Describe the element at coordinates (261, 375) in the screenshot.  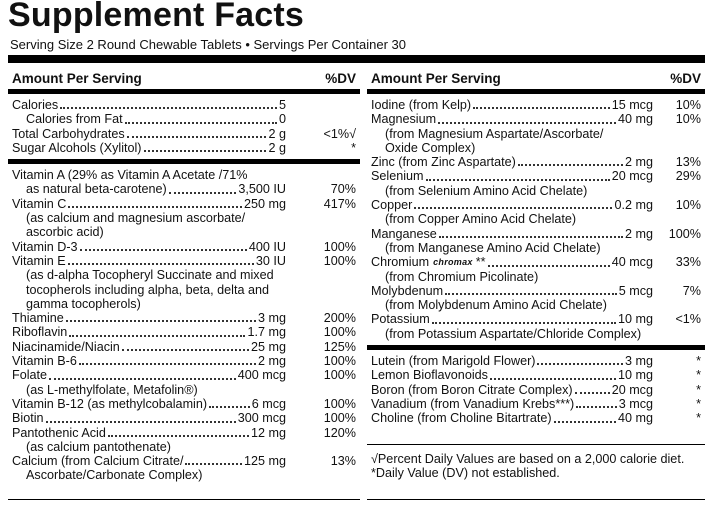
I see `amount: 400 mcg` at that location.